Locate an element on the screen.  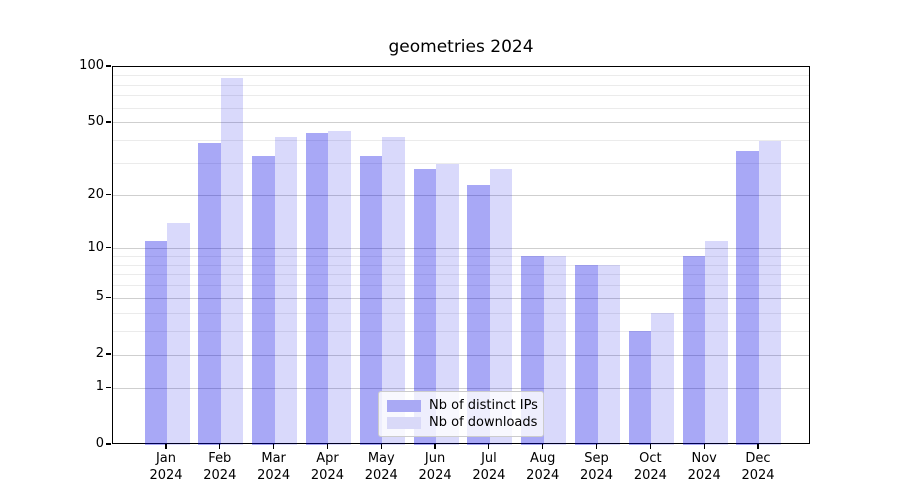
xtick-label-jan: Jan 2024 is located at coordinates (166, 467).